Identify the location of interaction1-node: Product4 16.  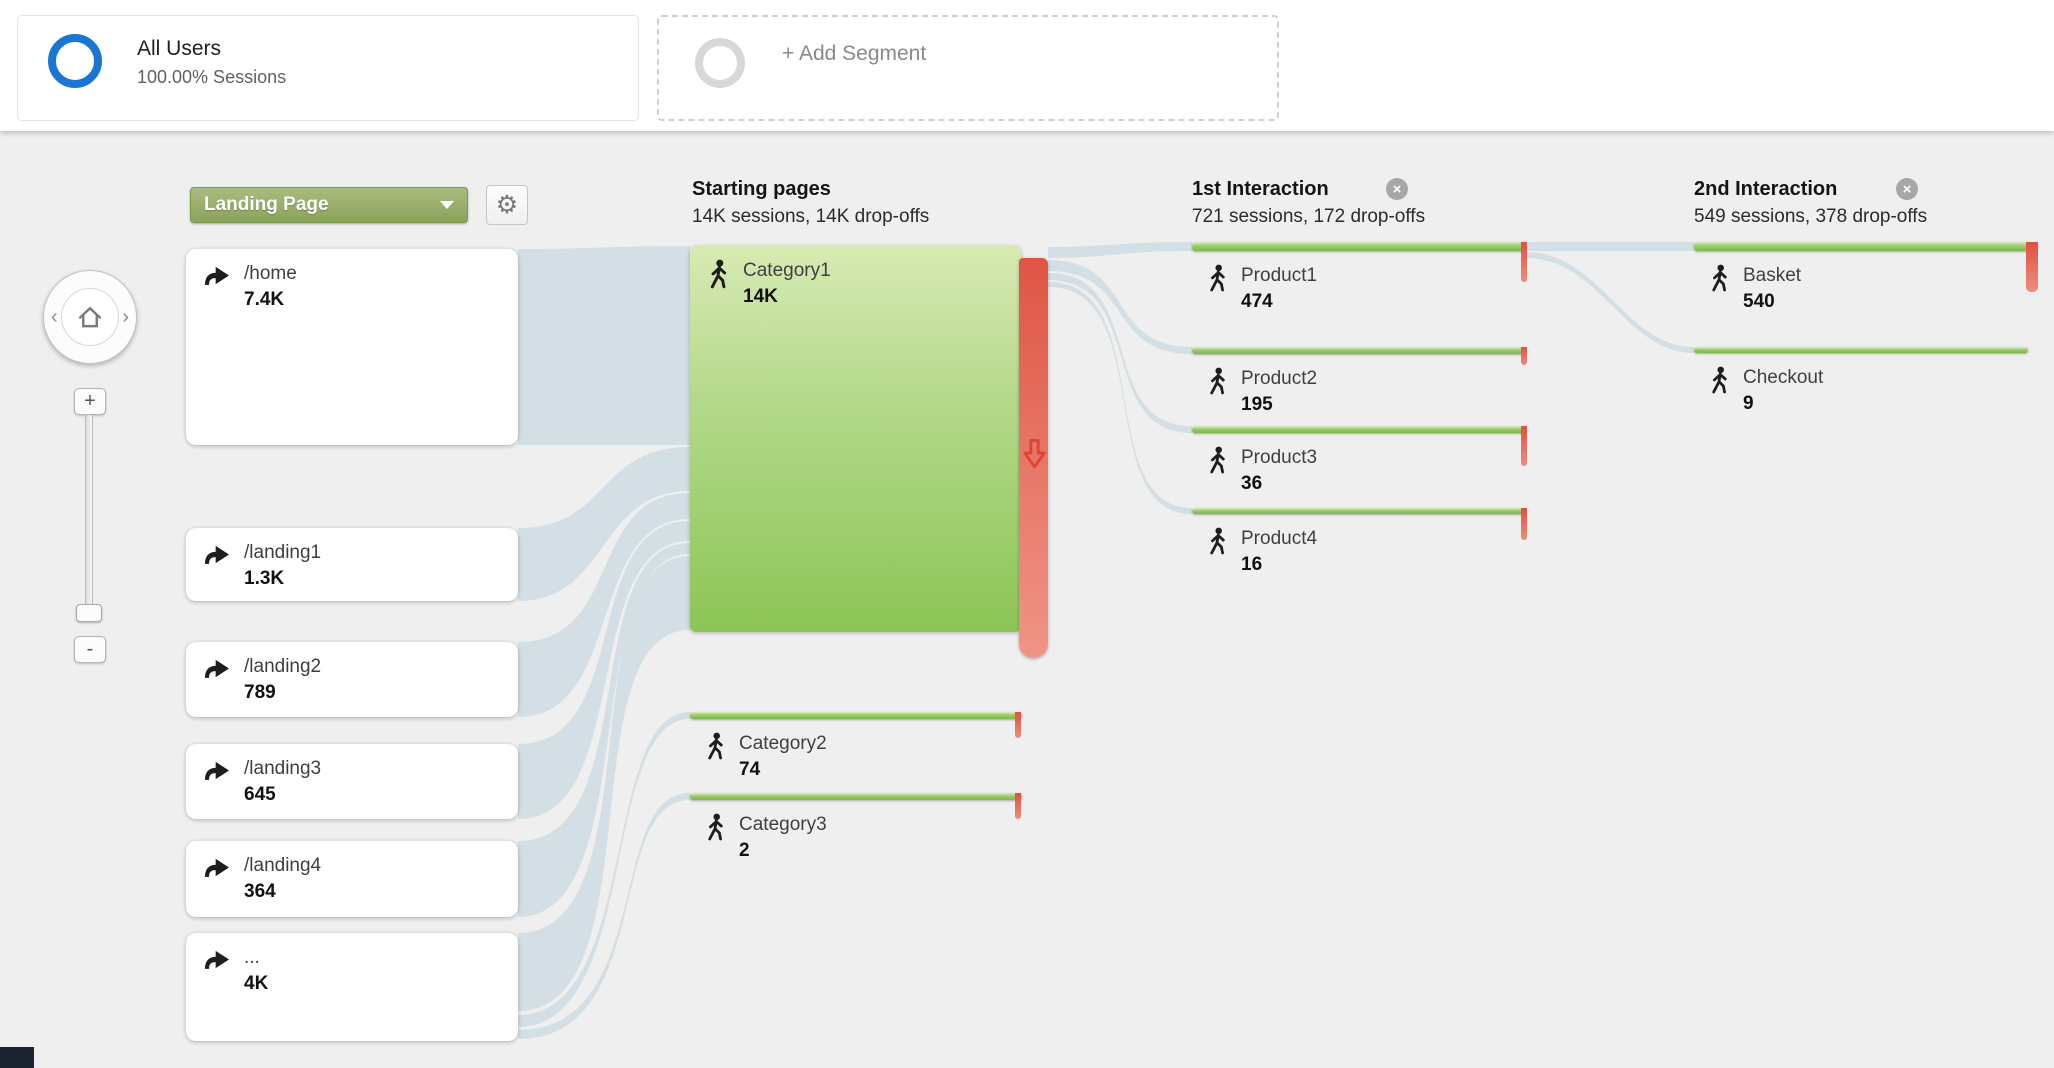
(1359, 542).